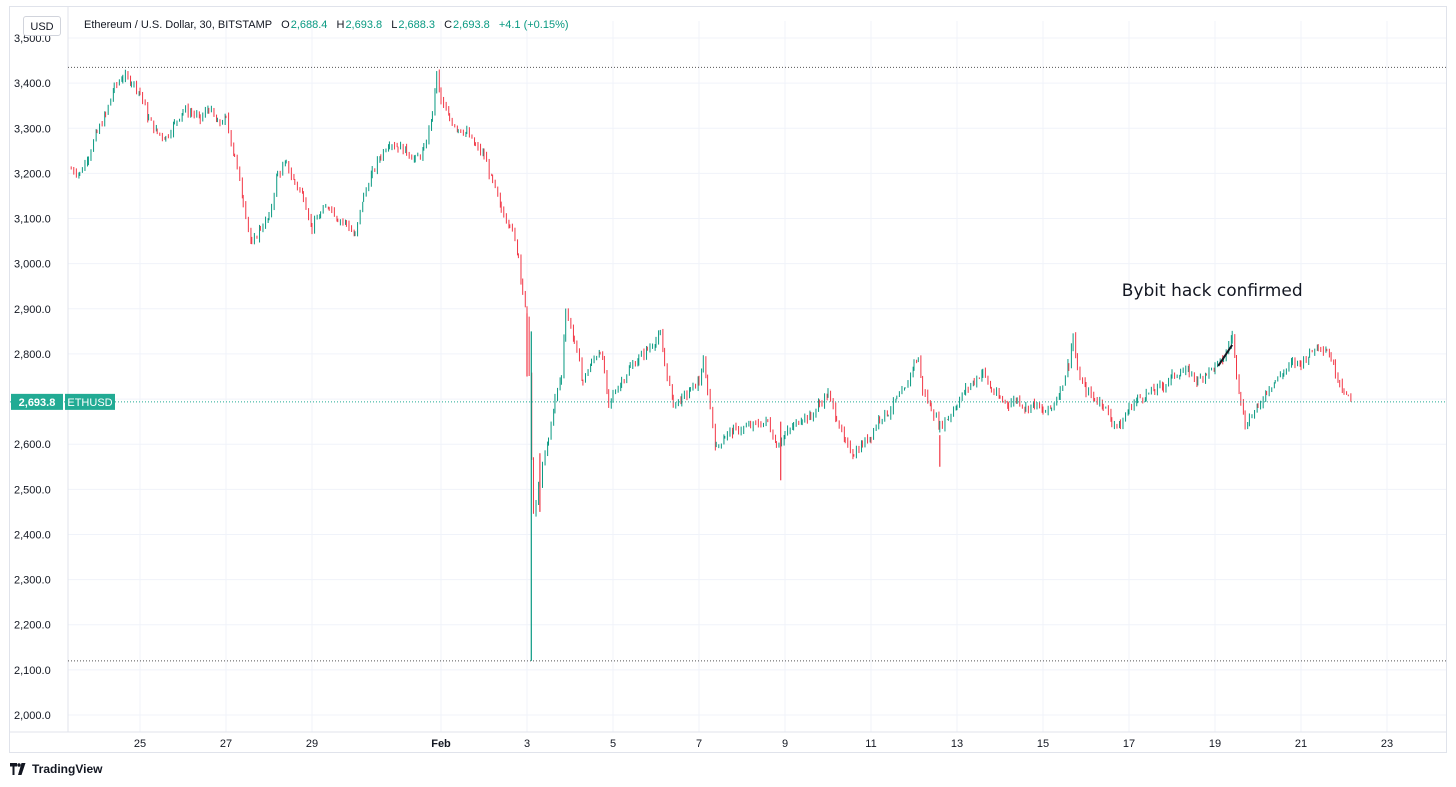 The image size is (1456, 787). What do you see at coordinates (417, 25) in the screenshot?
I see `legend-l-value: 2,688.3` at bounding box center [417, 25].